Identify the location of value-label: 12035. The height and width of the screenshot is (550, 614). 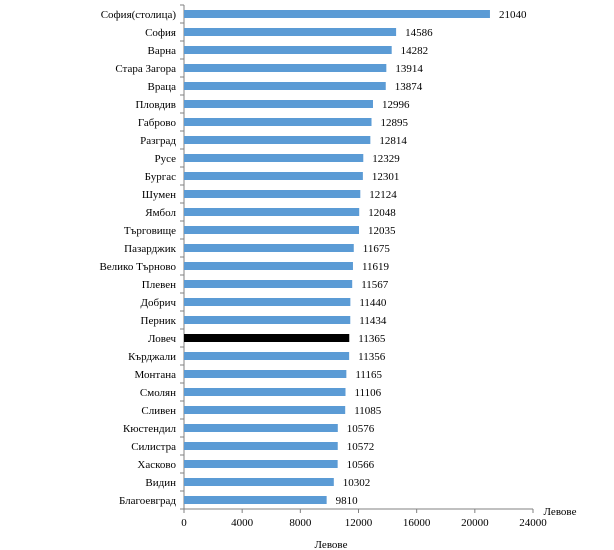
(382, 231).